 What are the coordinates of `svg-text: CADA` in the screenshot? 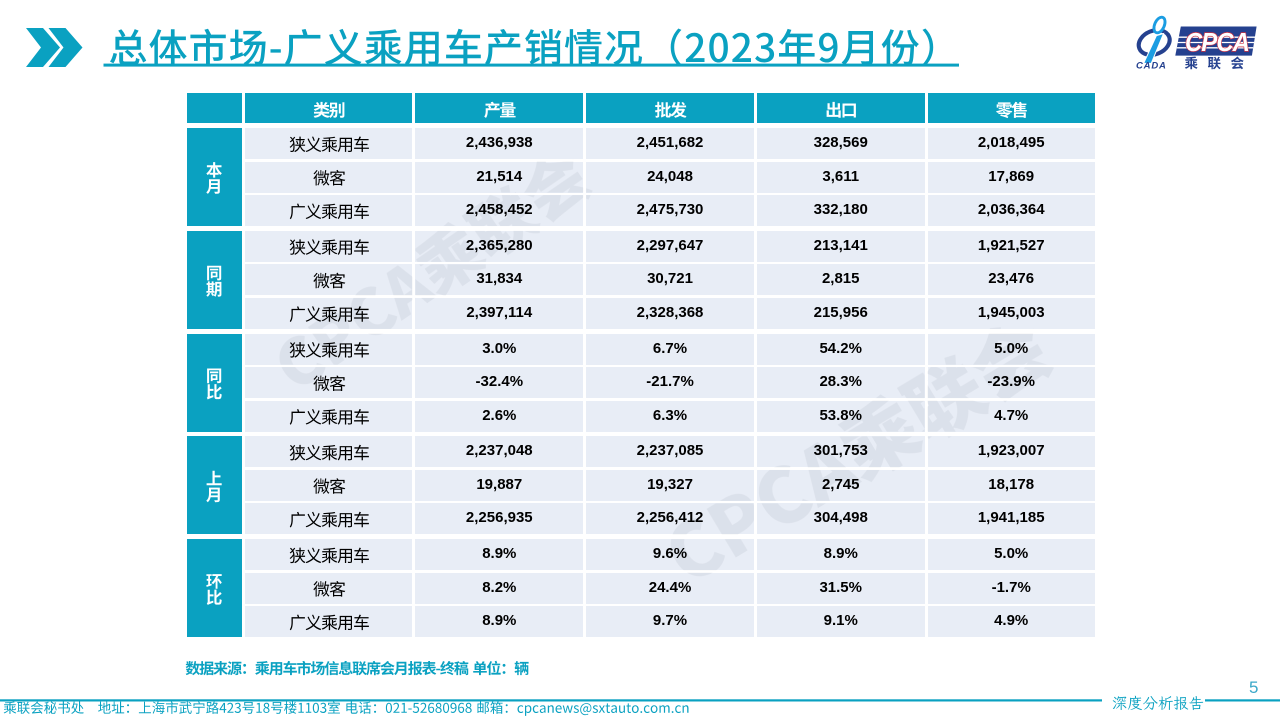 It's located at (1151, 65).